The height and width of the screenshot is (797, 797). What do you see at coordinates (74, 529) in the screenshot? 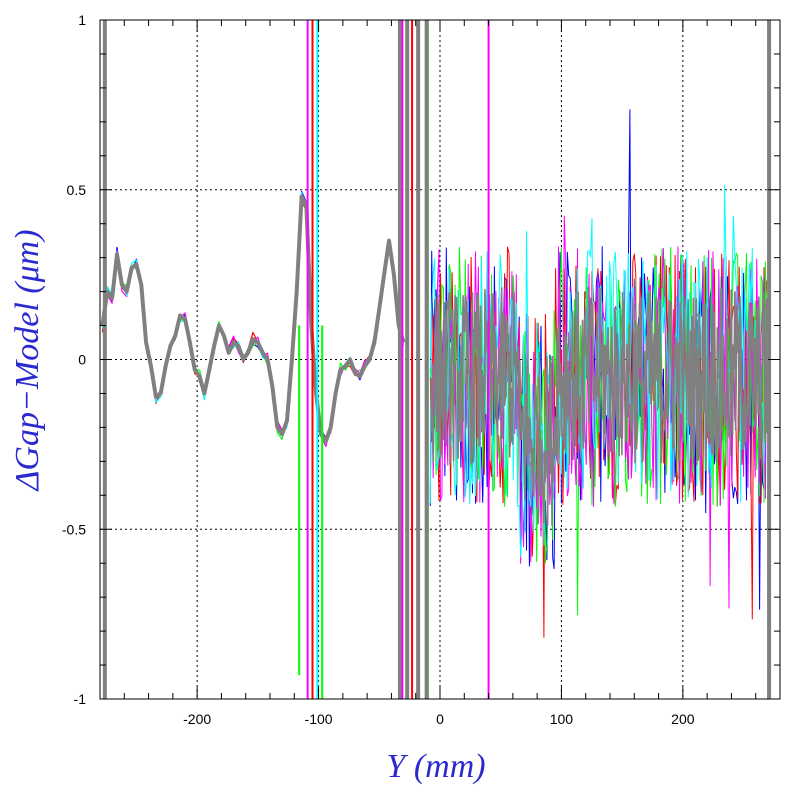
I see `y-tick-label: -0.5` at bounding box center [74, 529].